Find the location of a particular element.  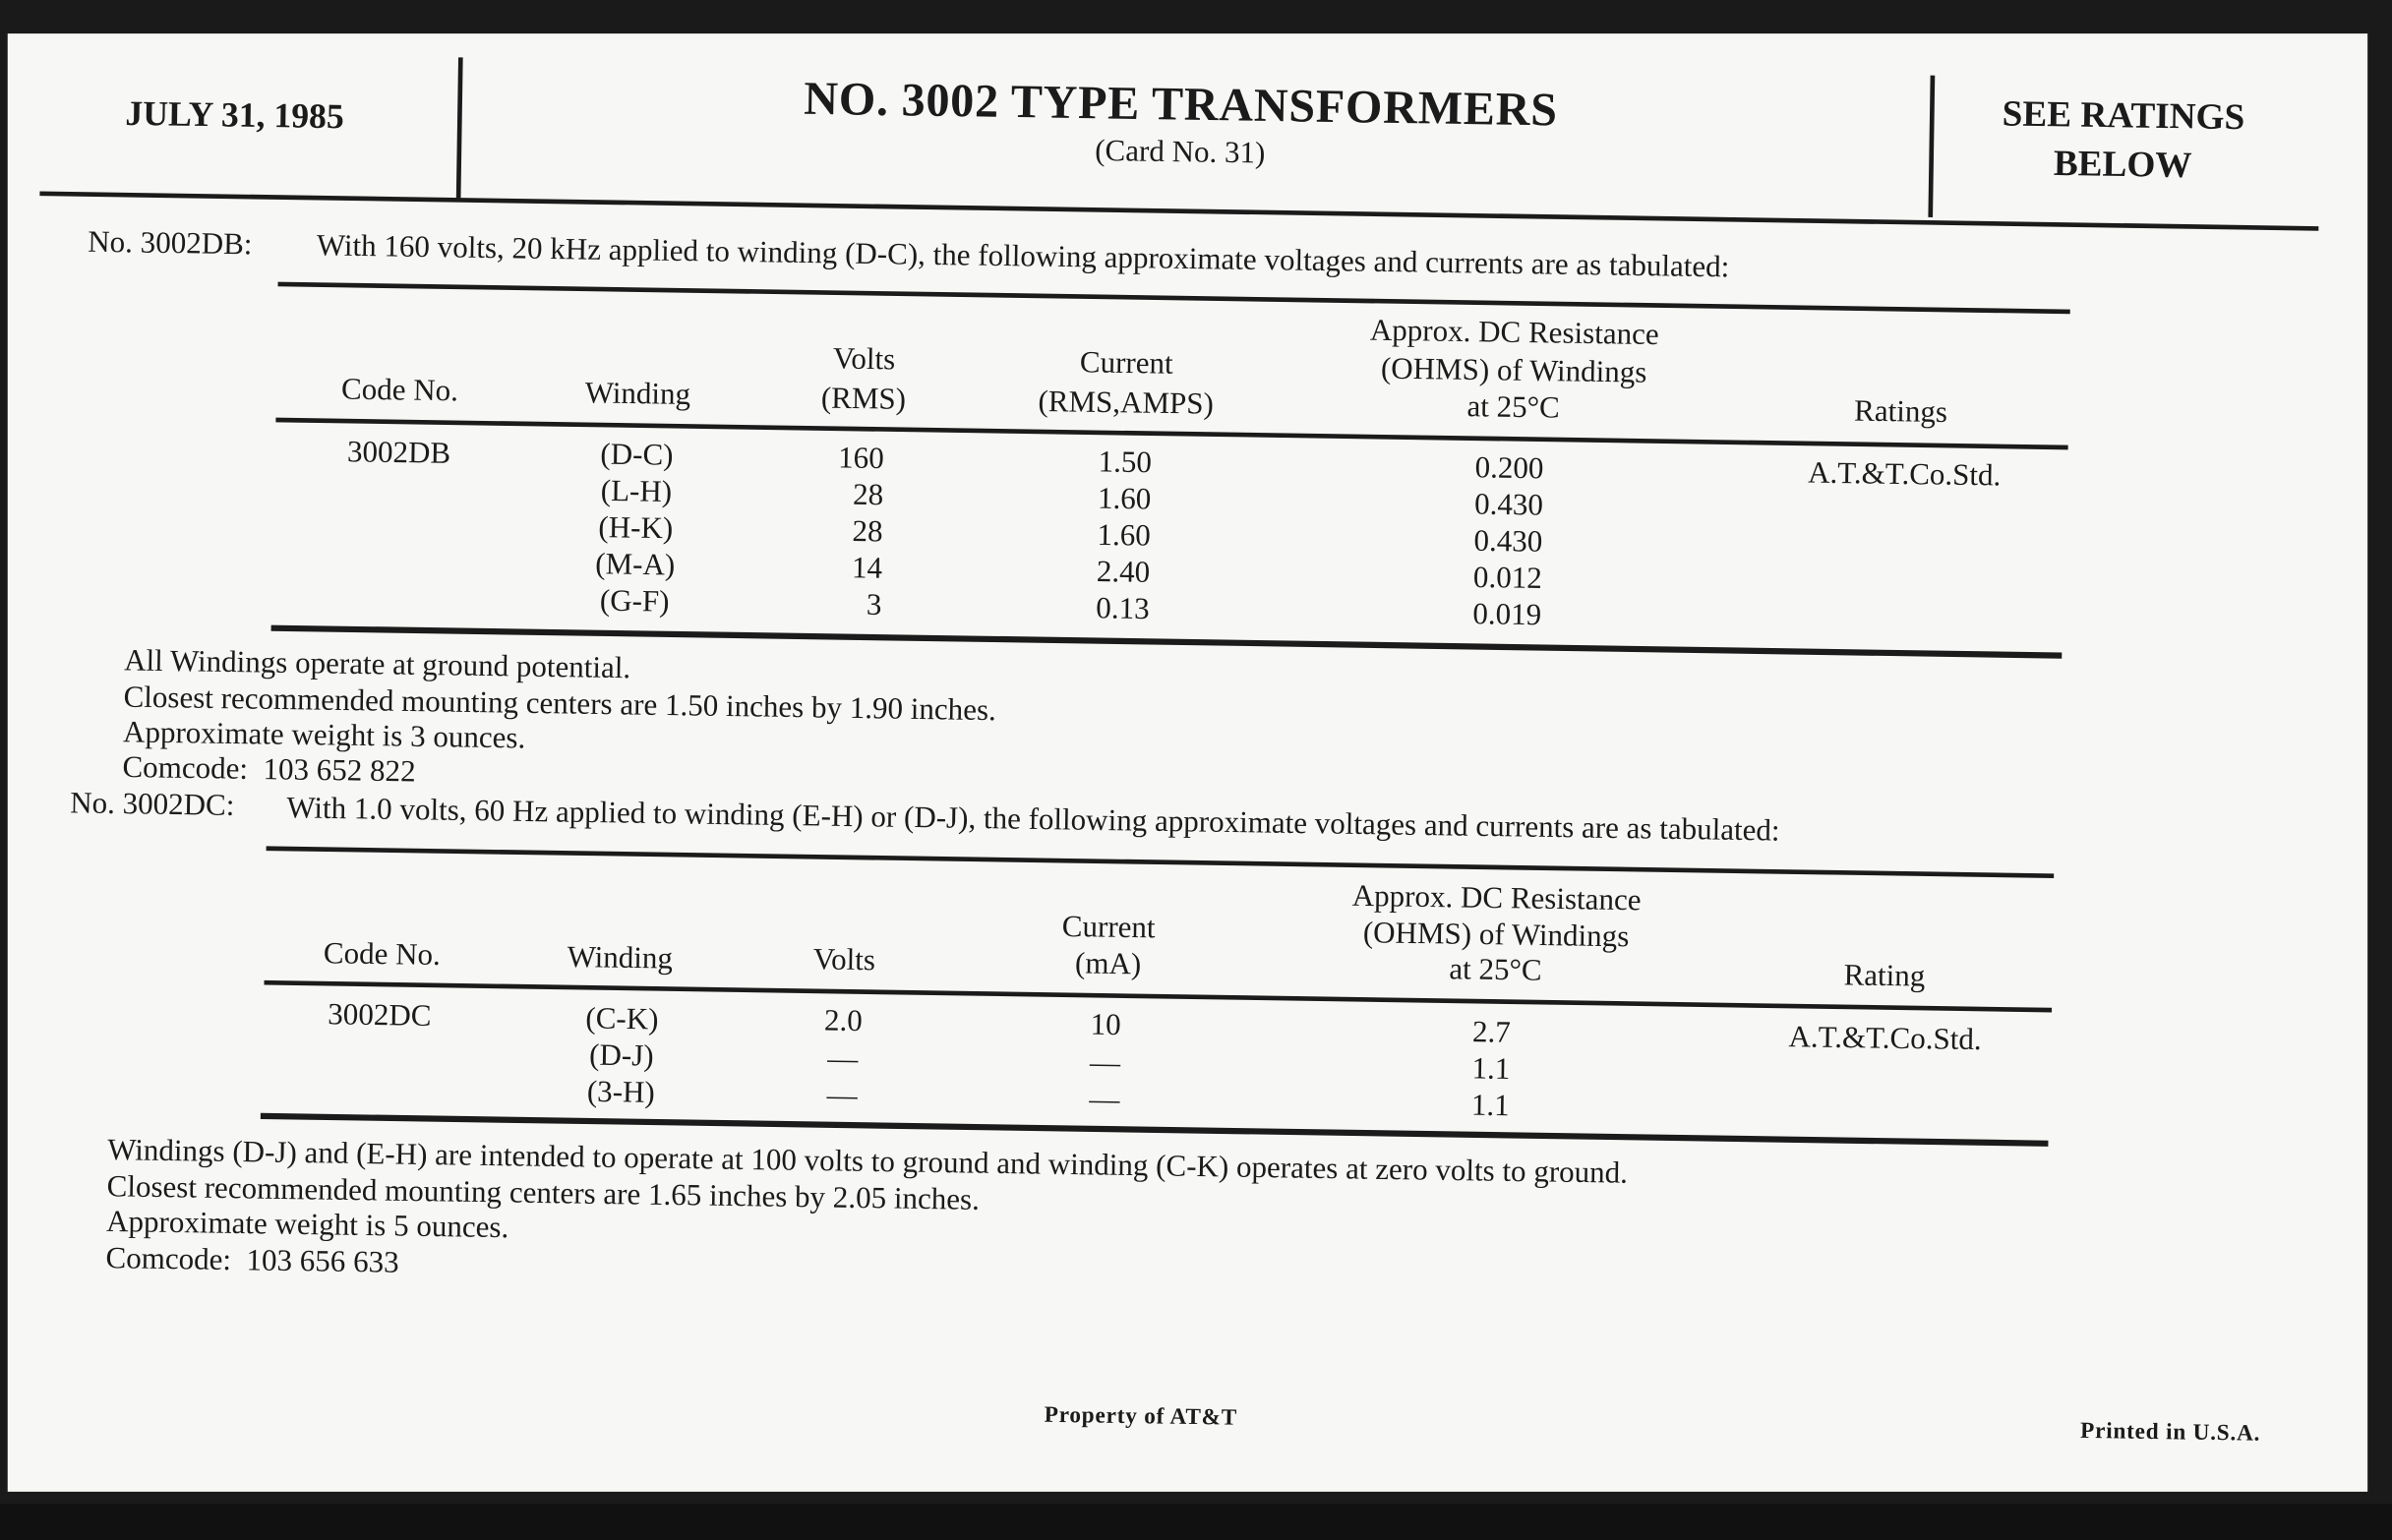

db-note: Approximate weight is 3 ounces. is located at coordinates (324, 736).